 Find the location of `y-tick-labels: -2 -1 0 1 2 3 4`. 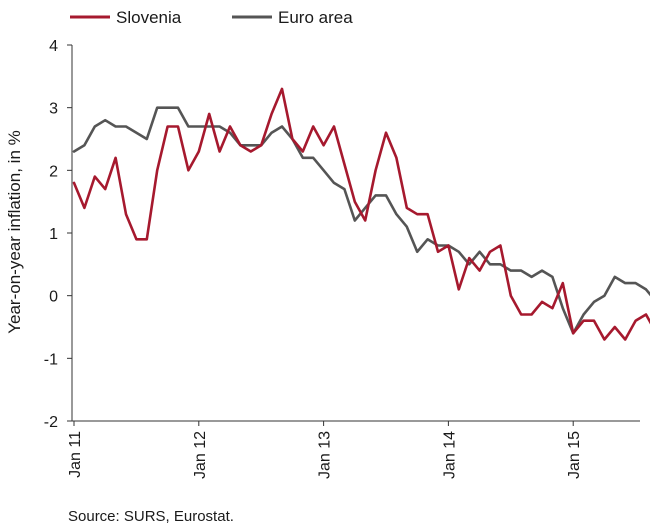

y-tick-labels: -2 -1 0 1 2 3 4 is located at coordinates (58, 234).